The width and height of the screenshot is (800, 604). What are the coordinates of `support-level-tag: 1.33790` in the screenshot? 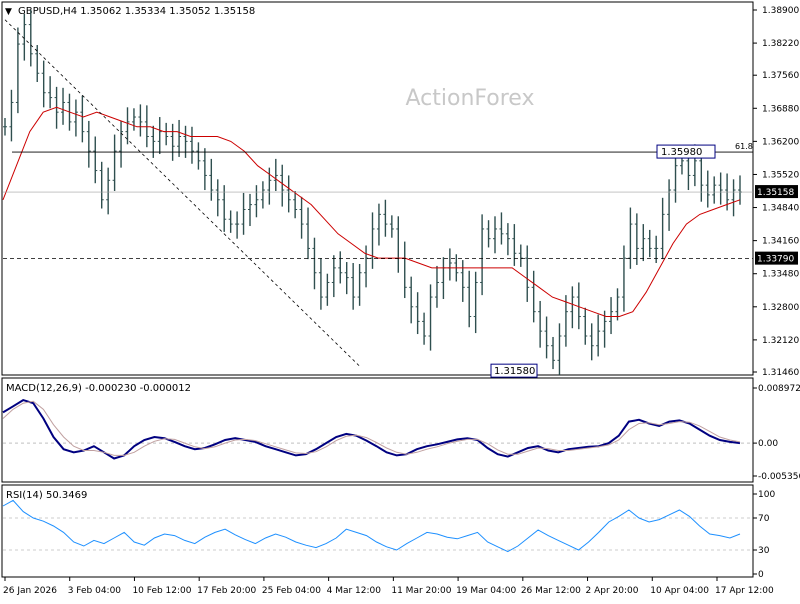 It's located at (775, 260).